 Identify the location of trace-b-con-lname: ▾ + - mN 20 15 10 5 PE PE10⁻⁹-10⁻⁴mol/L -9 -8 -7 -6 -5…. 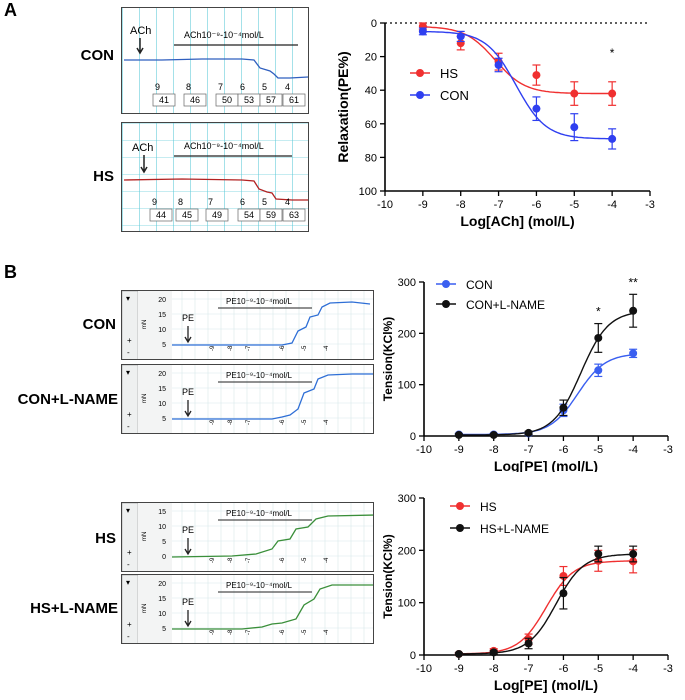
(247, 399).